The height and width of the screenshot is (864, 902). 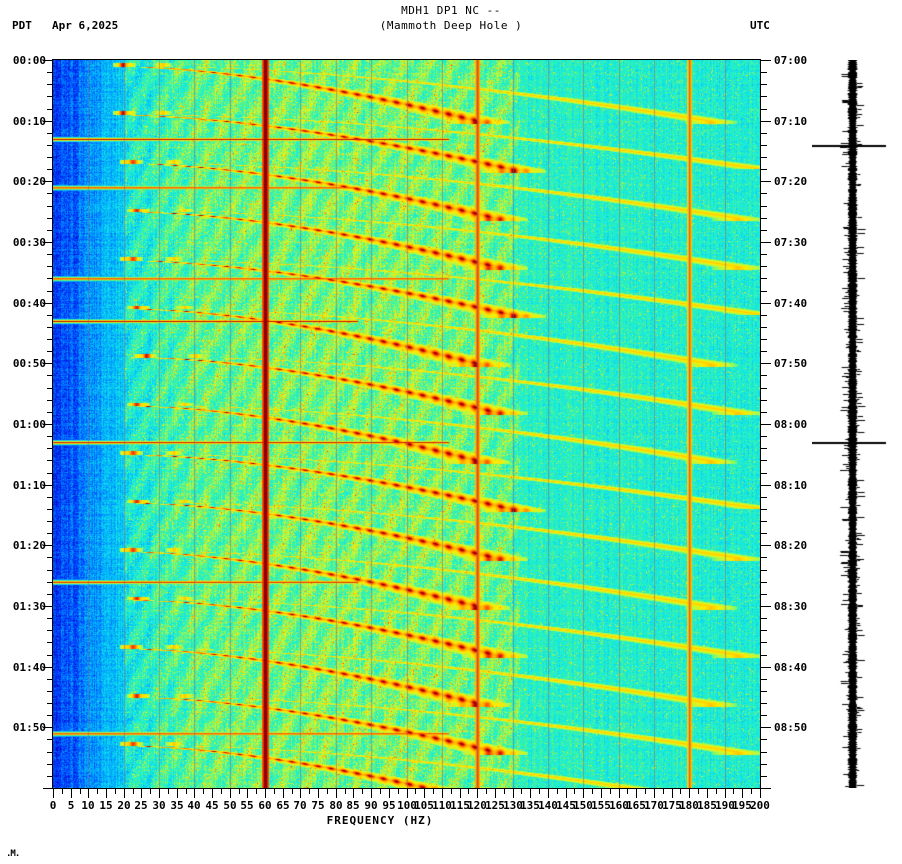 I want to click on time-label-left: 01:00, so click(x=29, y=424).